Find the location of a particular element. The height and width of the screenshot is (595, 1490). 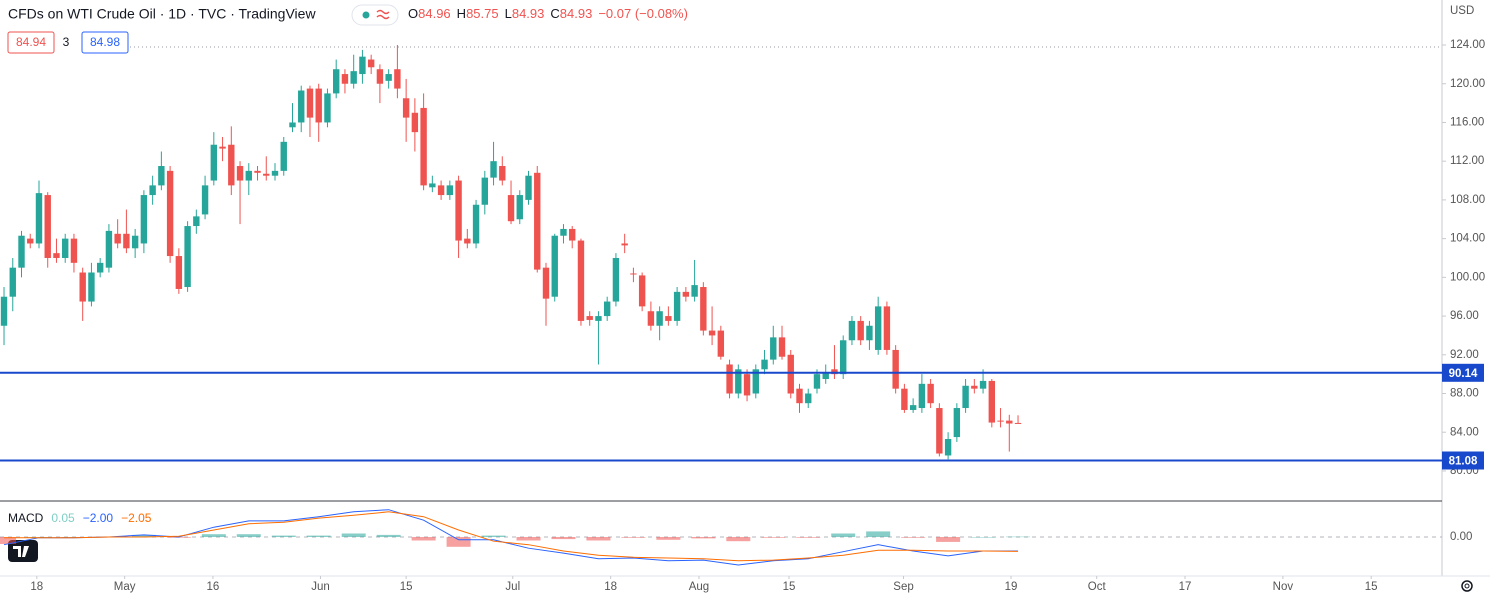

bid-price: 84.94 is located at coordinates (31, 42).